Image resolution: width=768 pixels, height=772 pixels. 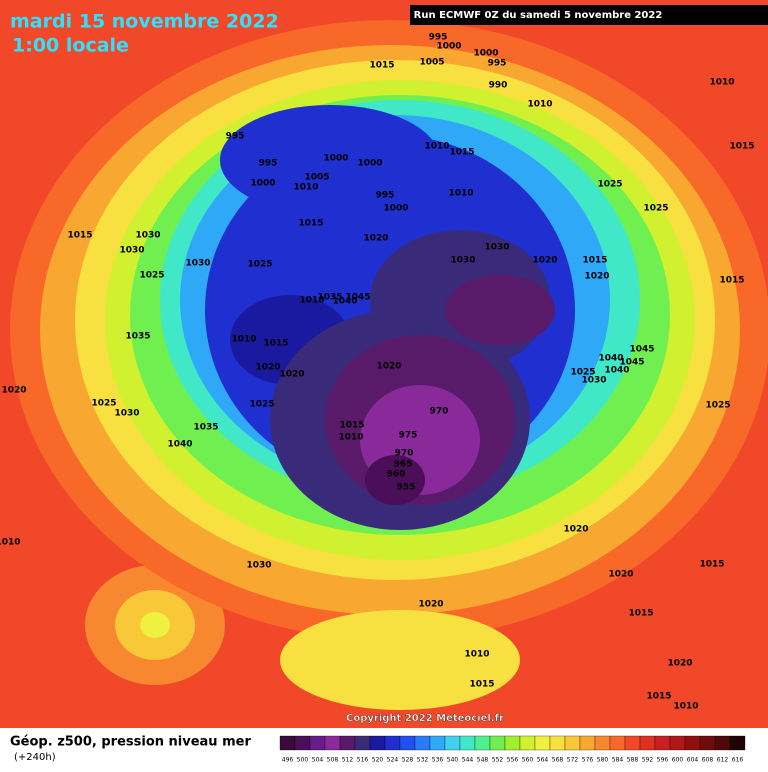 What do you see at coordinates (396, 475) in the screenshot?
I see `isobar-label: 960` at bounding box center [396, 475].